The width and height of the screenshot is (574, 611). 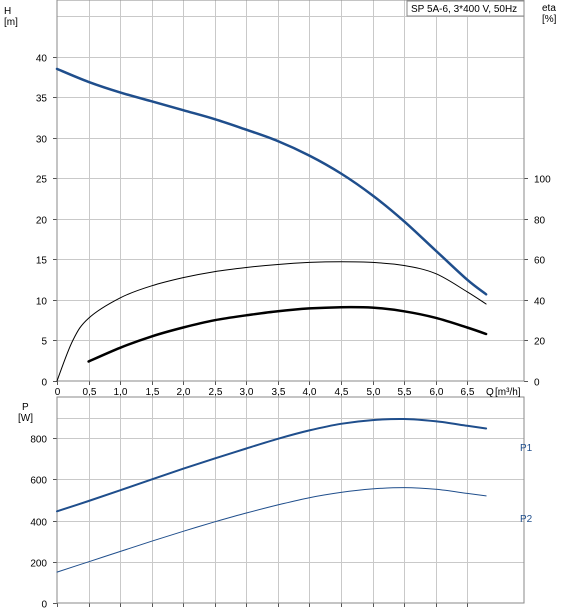 What do you see at coordinates (38, 481) in the screenshot?
I see `p-tick-label: 600` at bounding box center [38, 481].